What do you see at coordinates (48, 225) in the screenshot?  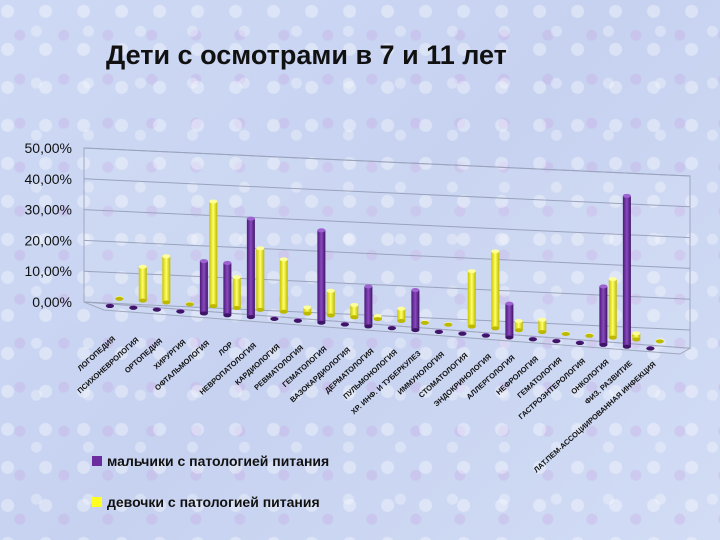 I see `y-axis-ticks: 0,00% 10,00% 20,00% 30,00% 40,00% 50,00%` at bounding box center [48, 225].